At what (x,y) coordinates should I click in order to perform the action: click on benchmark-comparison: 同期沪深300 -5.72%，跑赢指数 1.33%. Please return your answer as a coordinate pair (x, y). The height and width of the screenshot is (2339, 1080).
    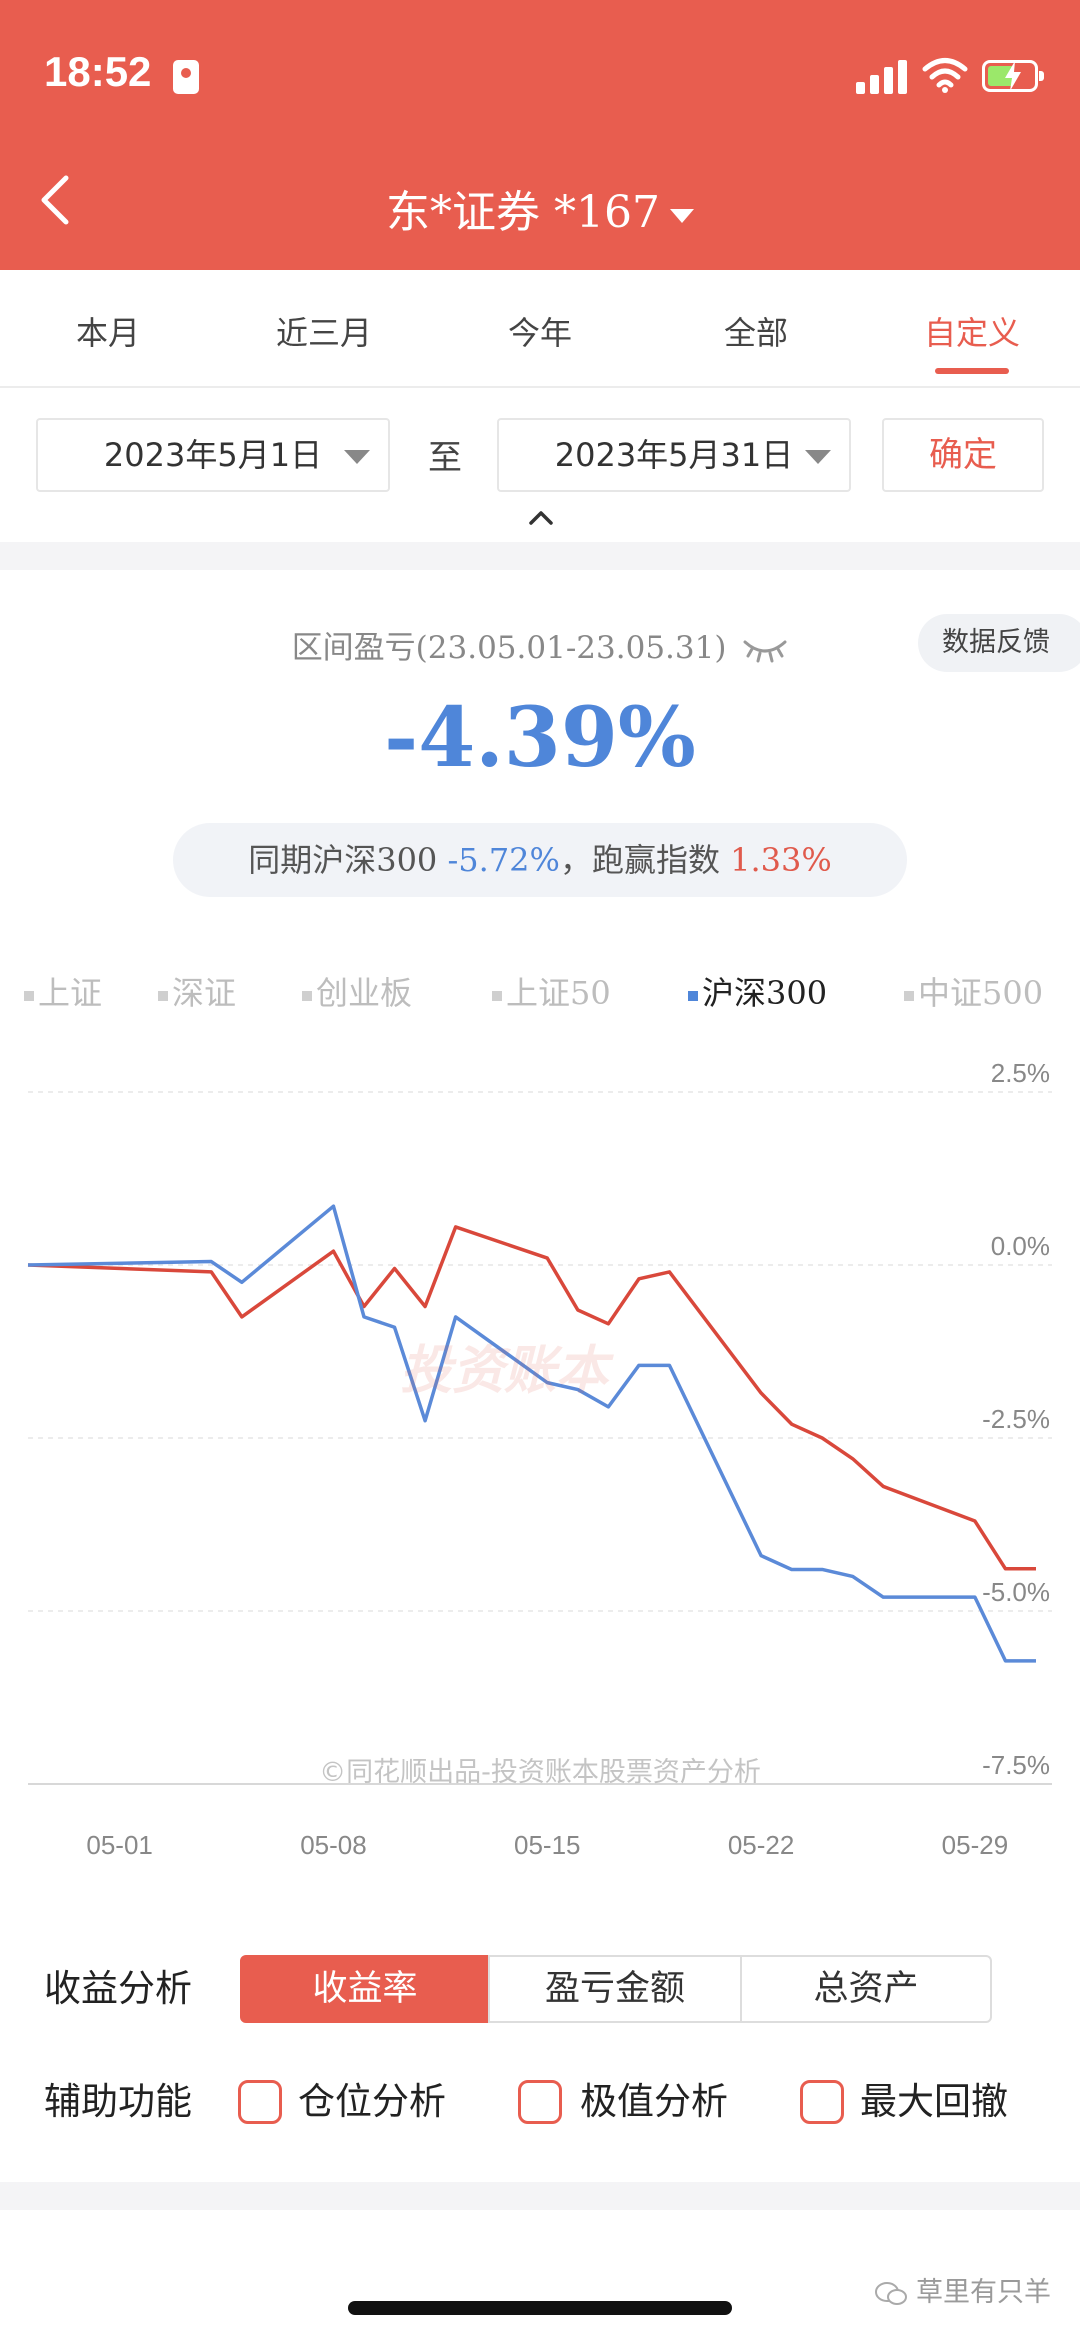
    Looking at the image, I should click on (540, 860).